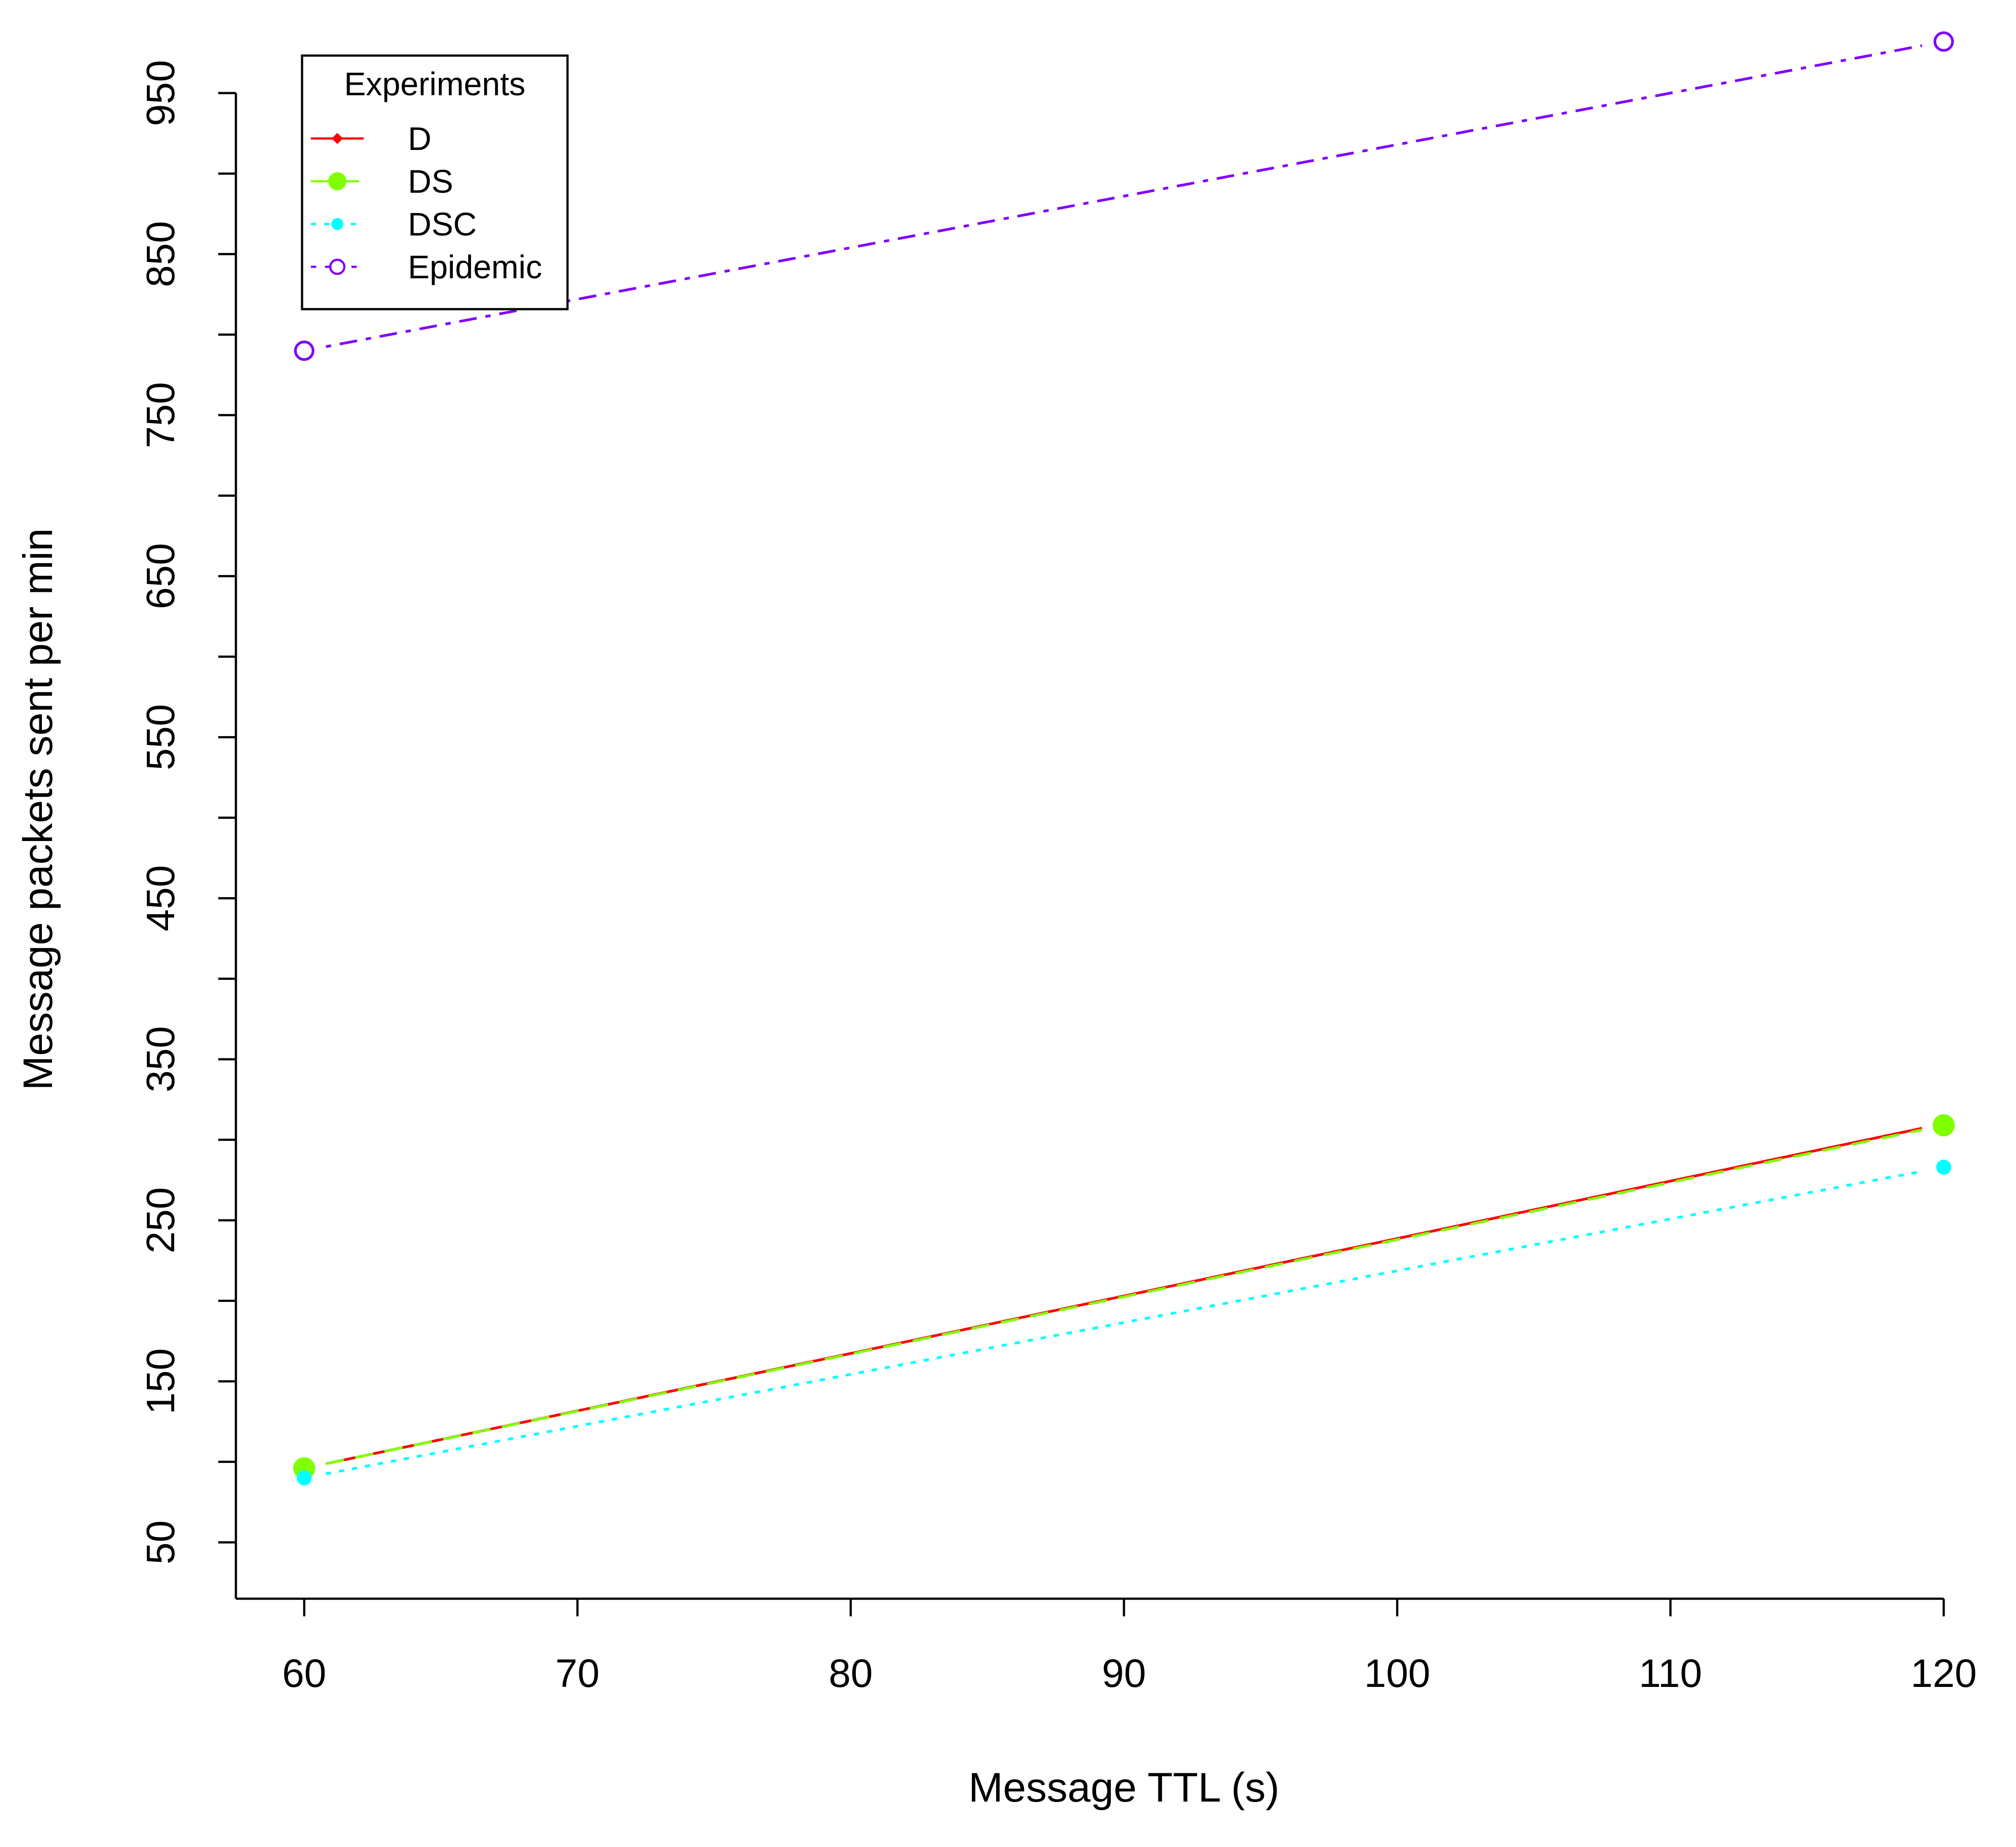 The width and height of the screenshot is (2016, 1847). What do you see at coordinates (1944, 1125) in the screenshot?
I see `data-point-ds` at bounding box center [1944, 1125].